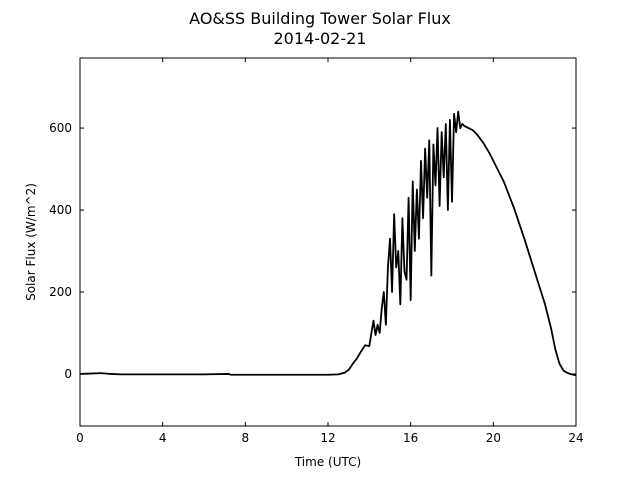 Image resolution: width=640 pixels, height=480 pixels. What do you see at coordinates (68, 374) in the screenshot?
I see `y-tick-label: 0` at bounding box center [68, 374].